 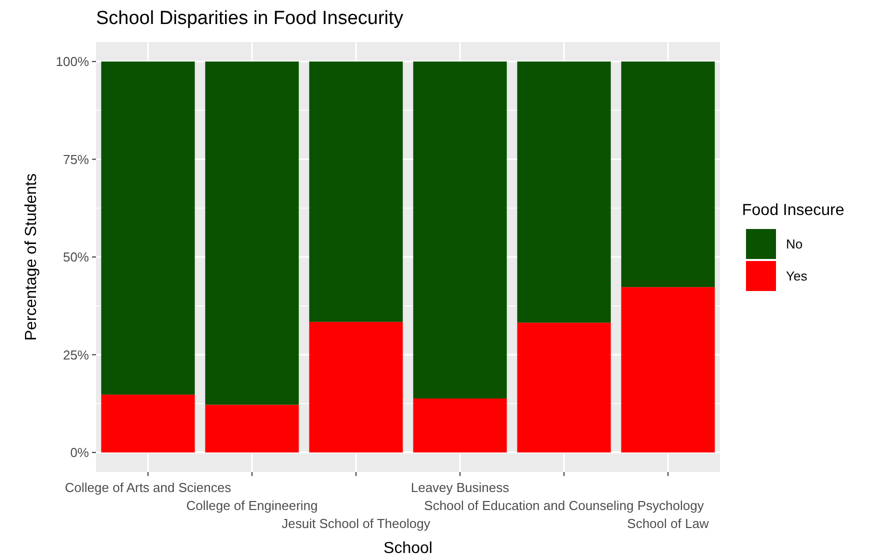 What do you see at coordinates (73, 62) in the screenshot?
I see `y-tick-label: 100%` at bounding box center [73, 62].